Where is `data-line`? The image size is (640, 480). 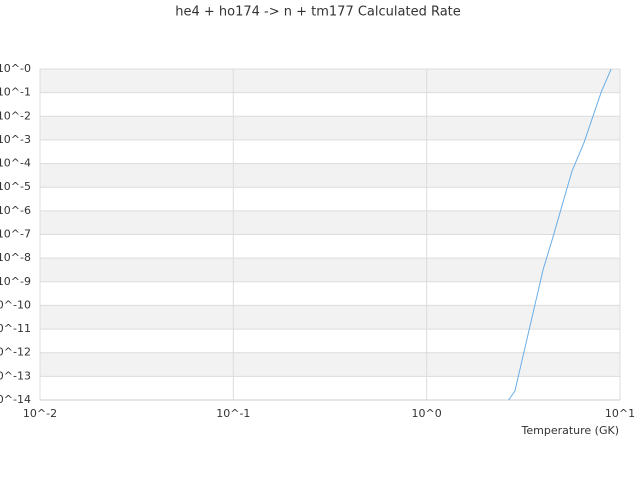
data-line is located at coordinates (559, 234).